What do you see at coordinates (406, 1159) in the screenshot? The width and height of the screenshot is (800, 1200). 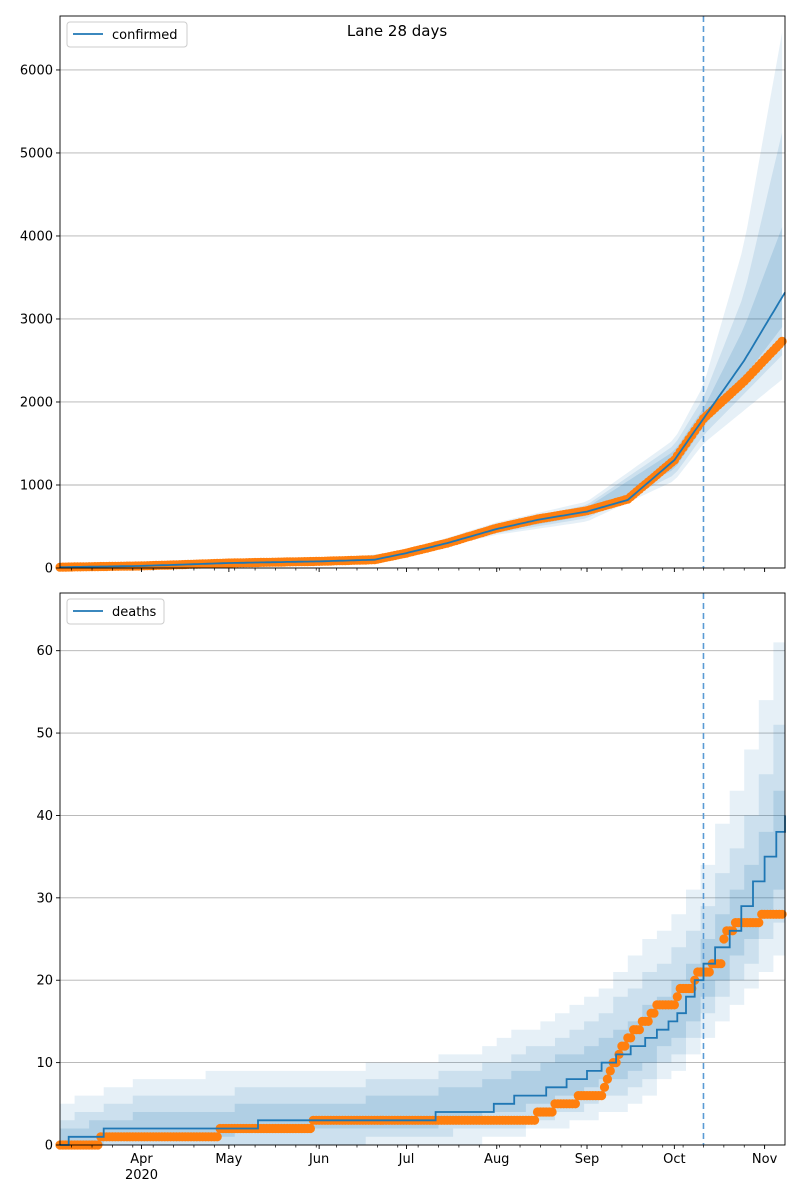 I see `x-tick-label: Jul` at bounding box center [406, 1159].